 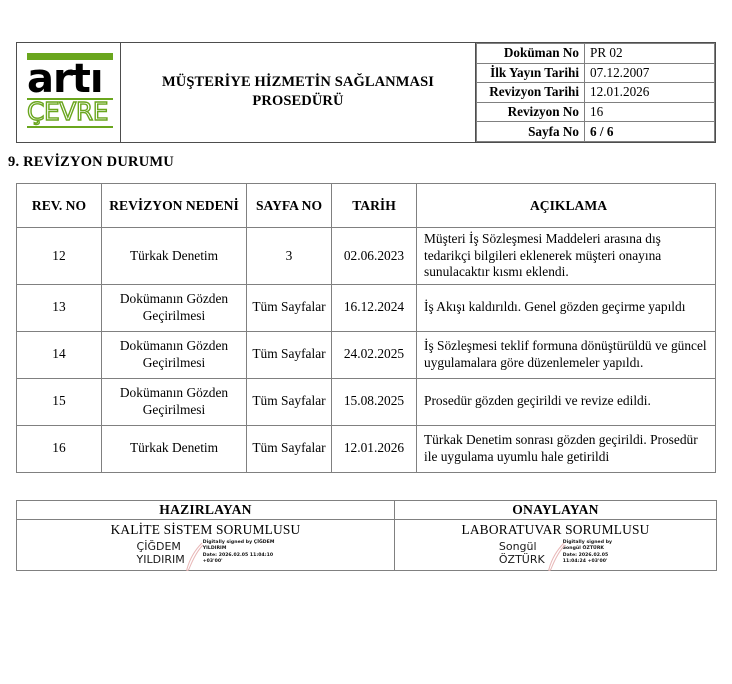 What do you see at coordinates (530, 73) in the screenshot?
I see `meta-label-ilk-yayin-tarihi: İlk Yayın Tarihi` at bounding box center [530, 73].